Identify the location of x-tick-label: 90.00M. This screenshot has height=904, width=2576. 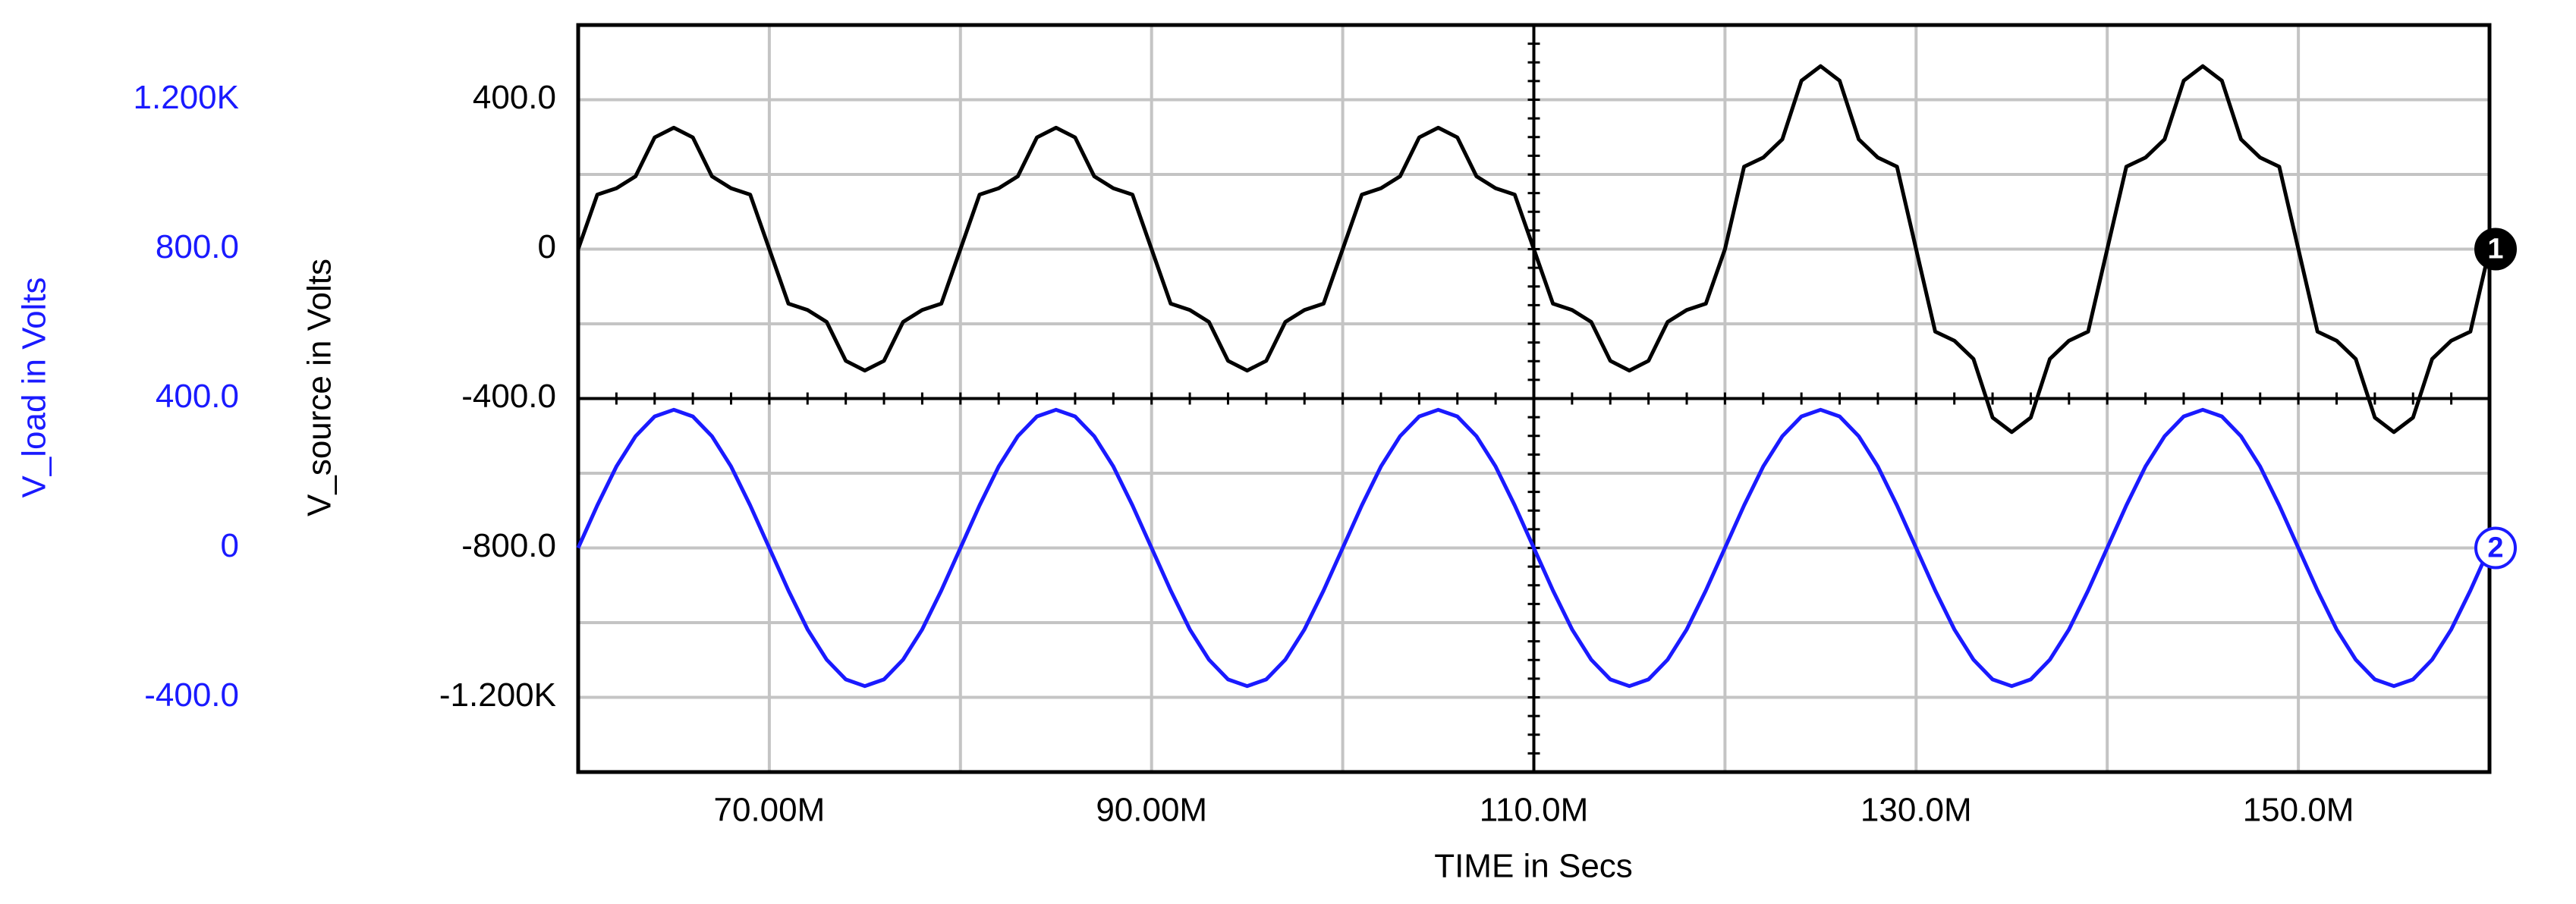
(1151, 810).